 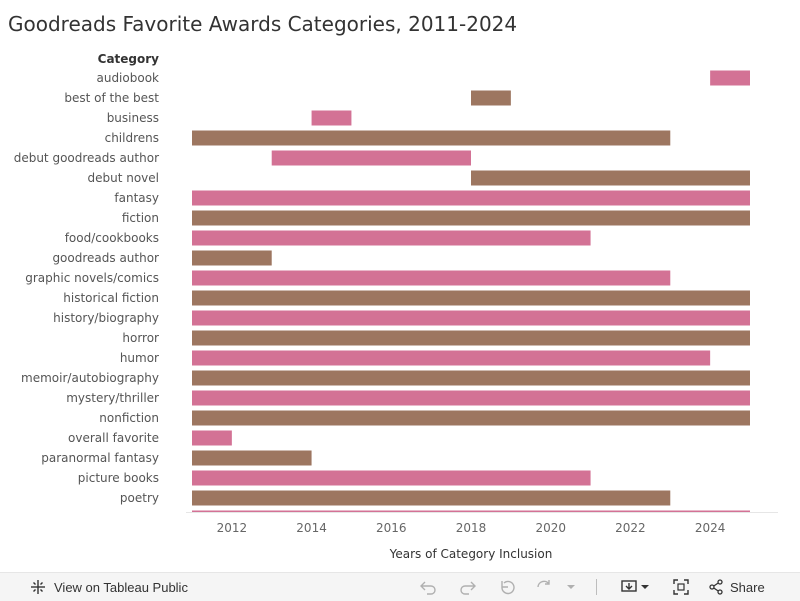 I want to click on row-label: food/cookbooks, so click(x=112, y=238).